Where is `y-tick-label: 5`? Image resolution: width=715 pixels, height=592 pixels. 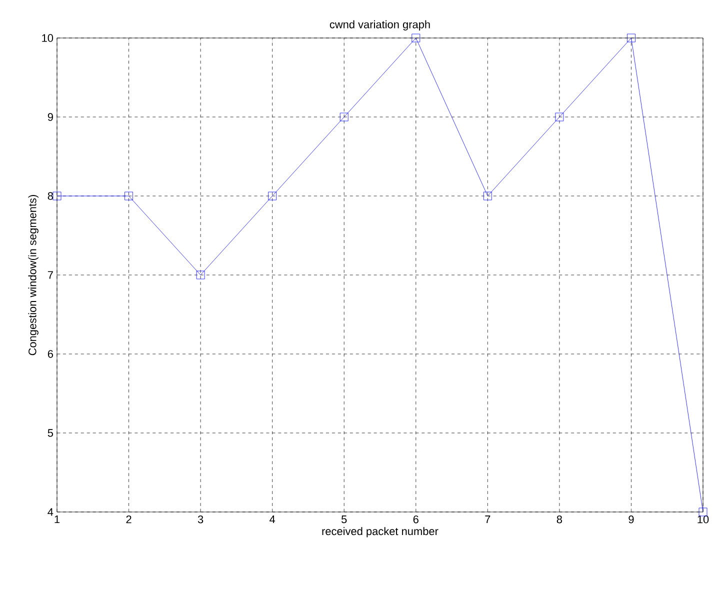
y-tick-label: 5 is located at coordinates (51, 433).